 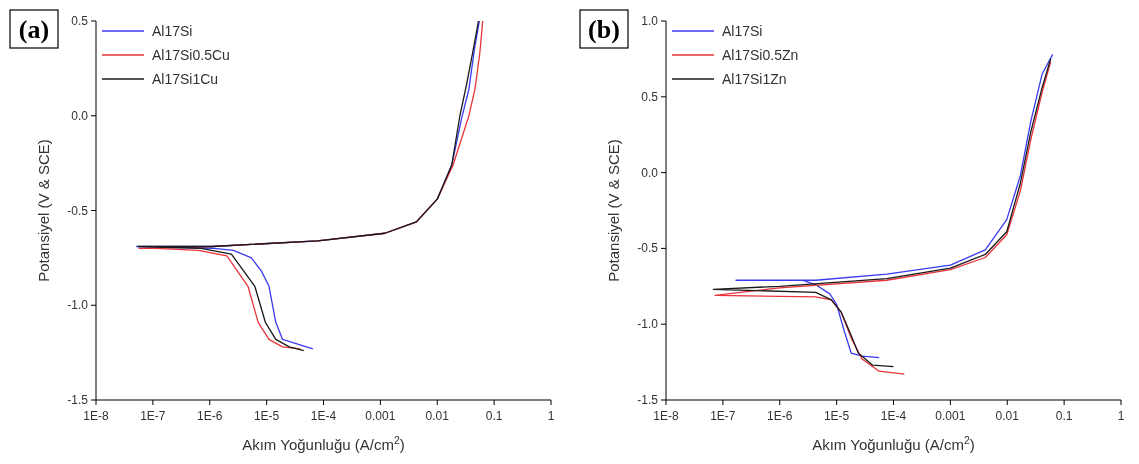 What do you see at coordinates (191, 55) in the screenshot?
I see `legend-label: Al17Si0.5Cu` at bounding box center [191, 55].